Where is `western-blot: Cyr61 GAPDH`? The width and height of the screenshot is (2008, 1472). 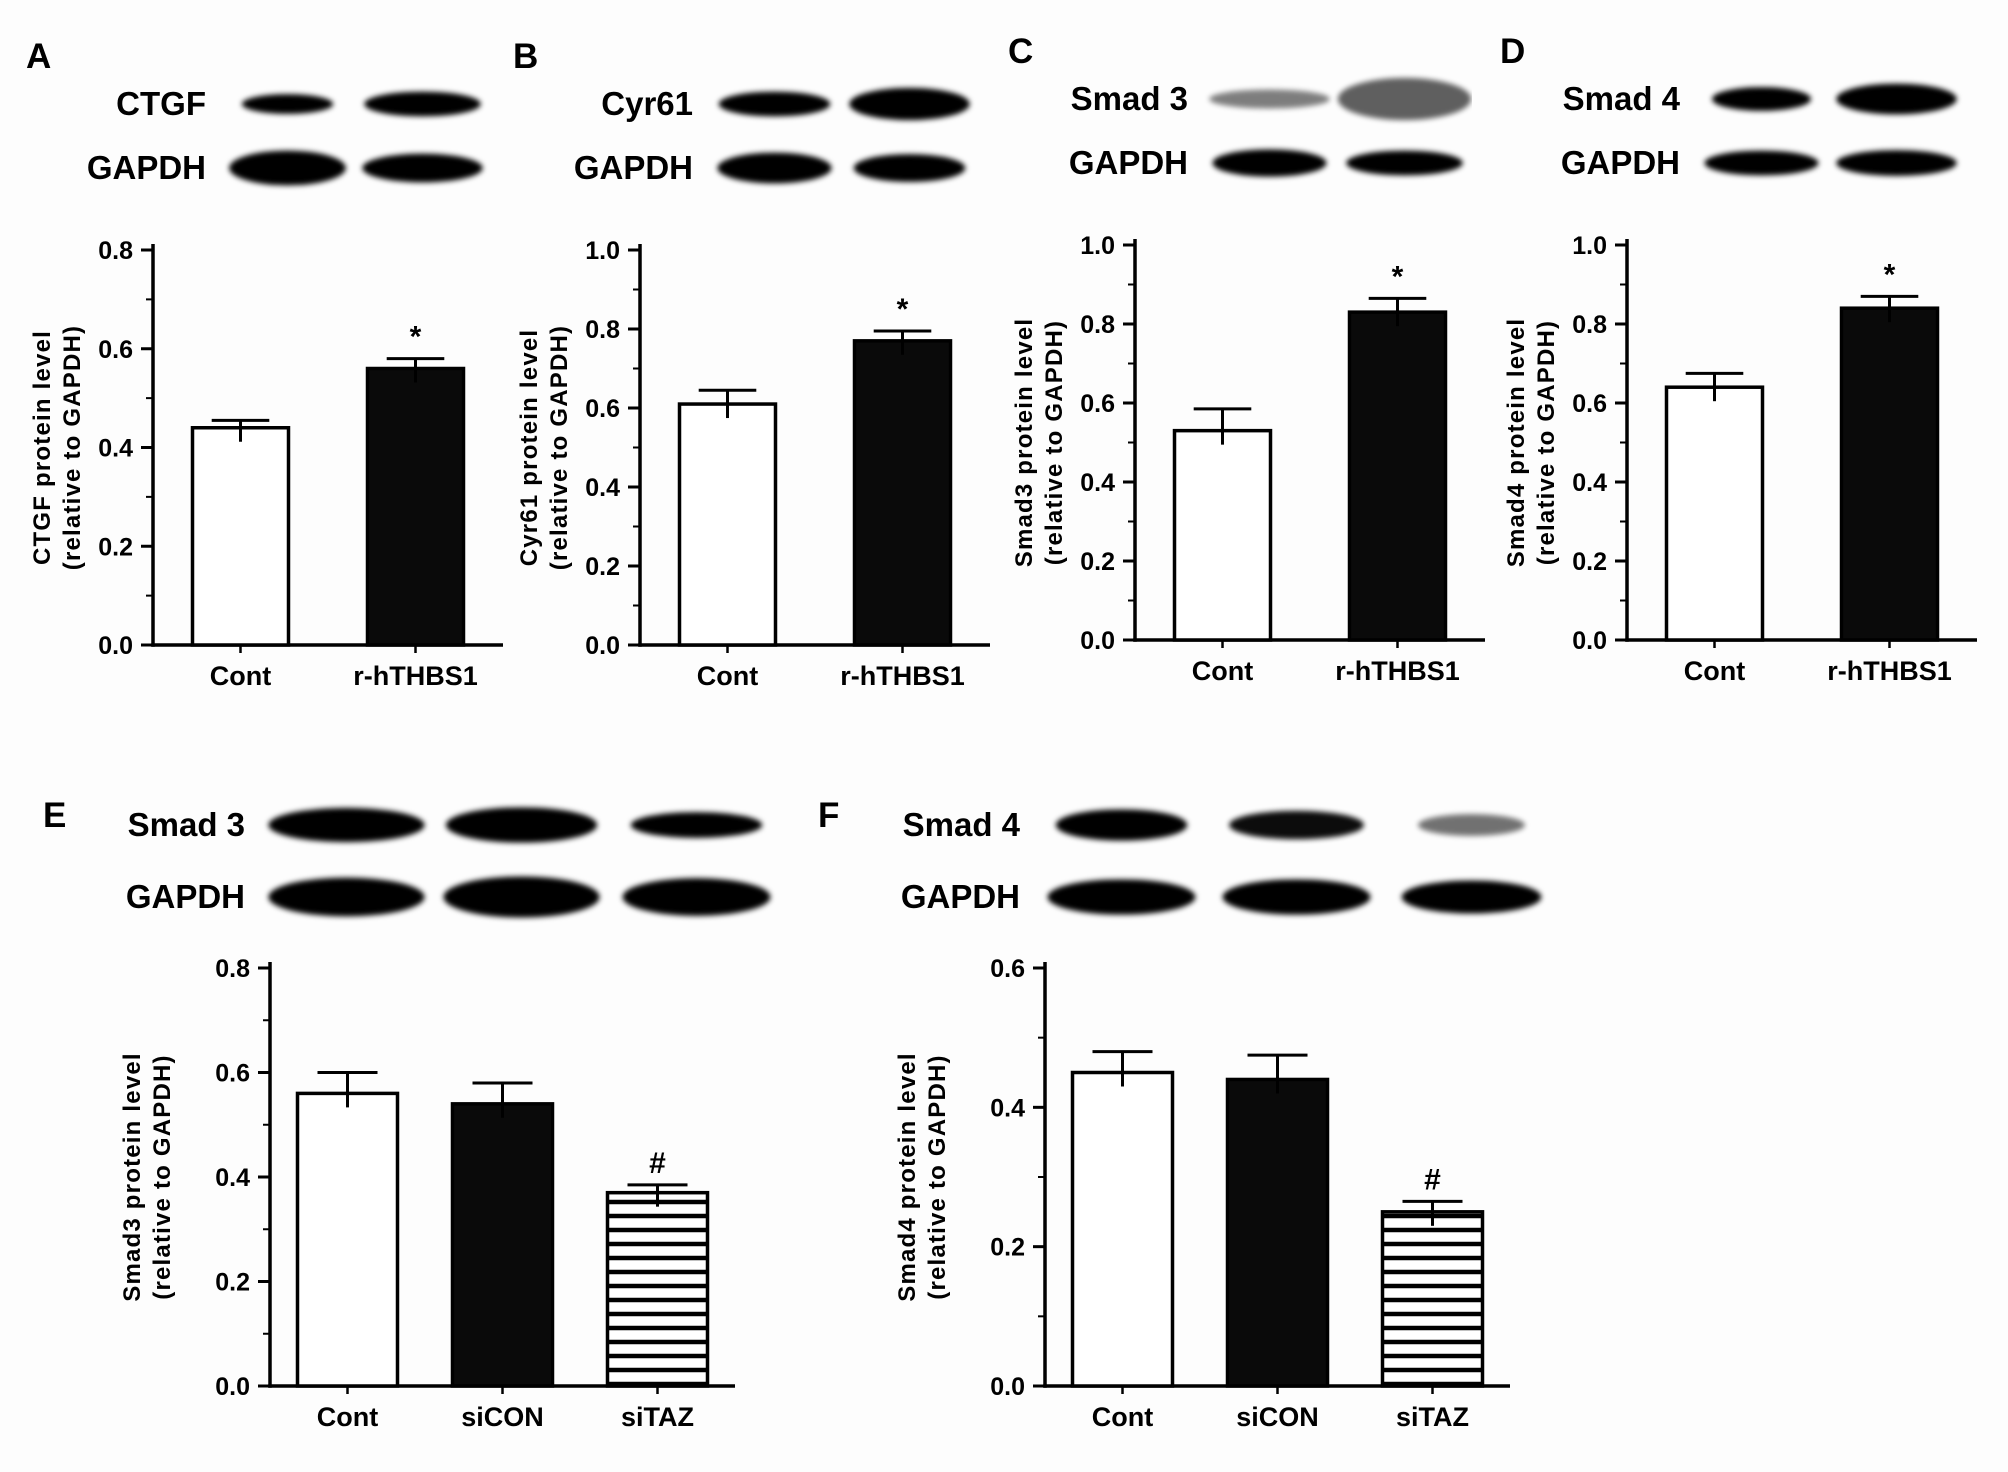 western-blot: Cyr61 GAPDH is located at coordinates (781, 136).